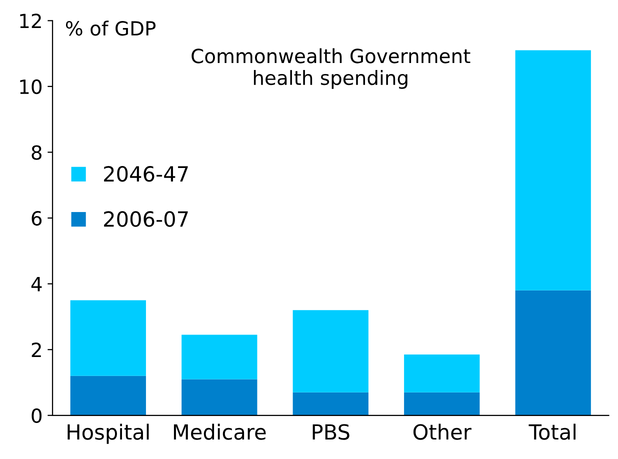  Describe the element at coordinates (220, 432) in the screenshot. I see `x-tick-label: Medicare` at that location.